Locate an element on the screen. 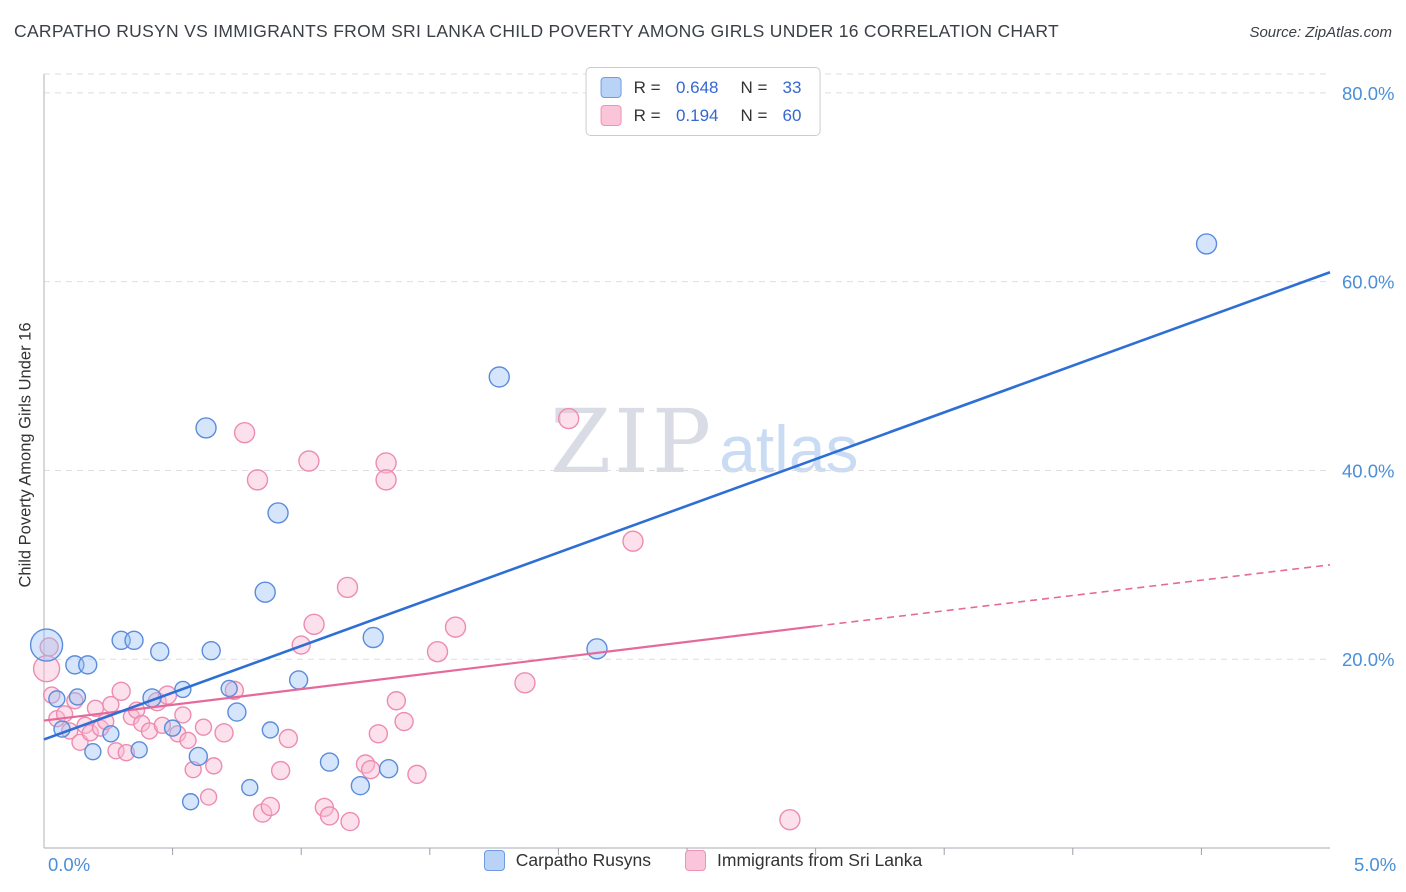  y-tick-label: 20.0% is located at coordinates (1368, 659).